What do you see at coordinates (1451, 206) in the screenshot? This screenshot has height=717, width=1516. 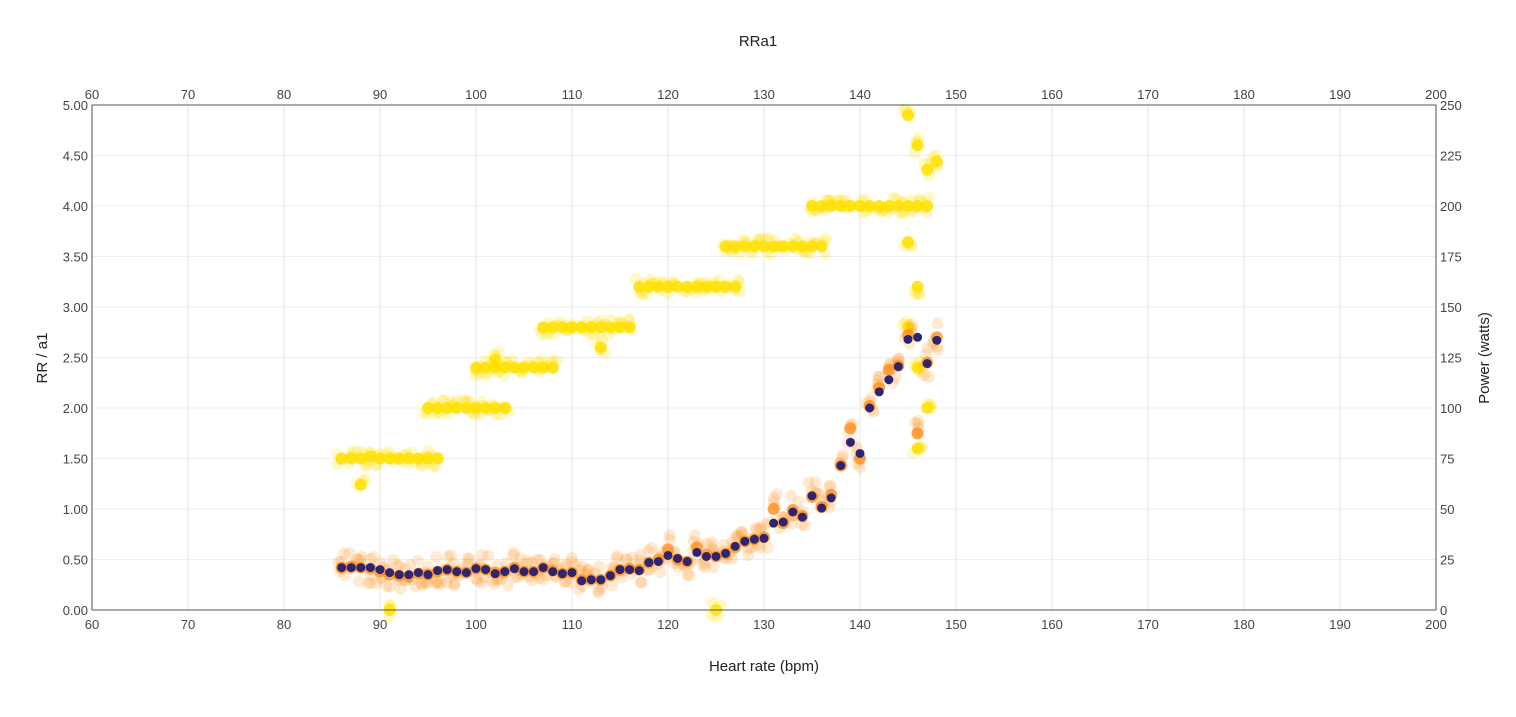 I see `y2-tick-label: 200` at bounding box center [1451, 206].